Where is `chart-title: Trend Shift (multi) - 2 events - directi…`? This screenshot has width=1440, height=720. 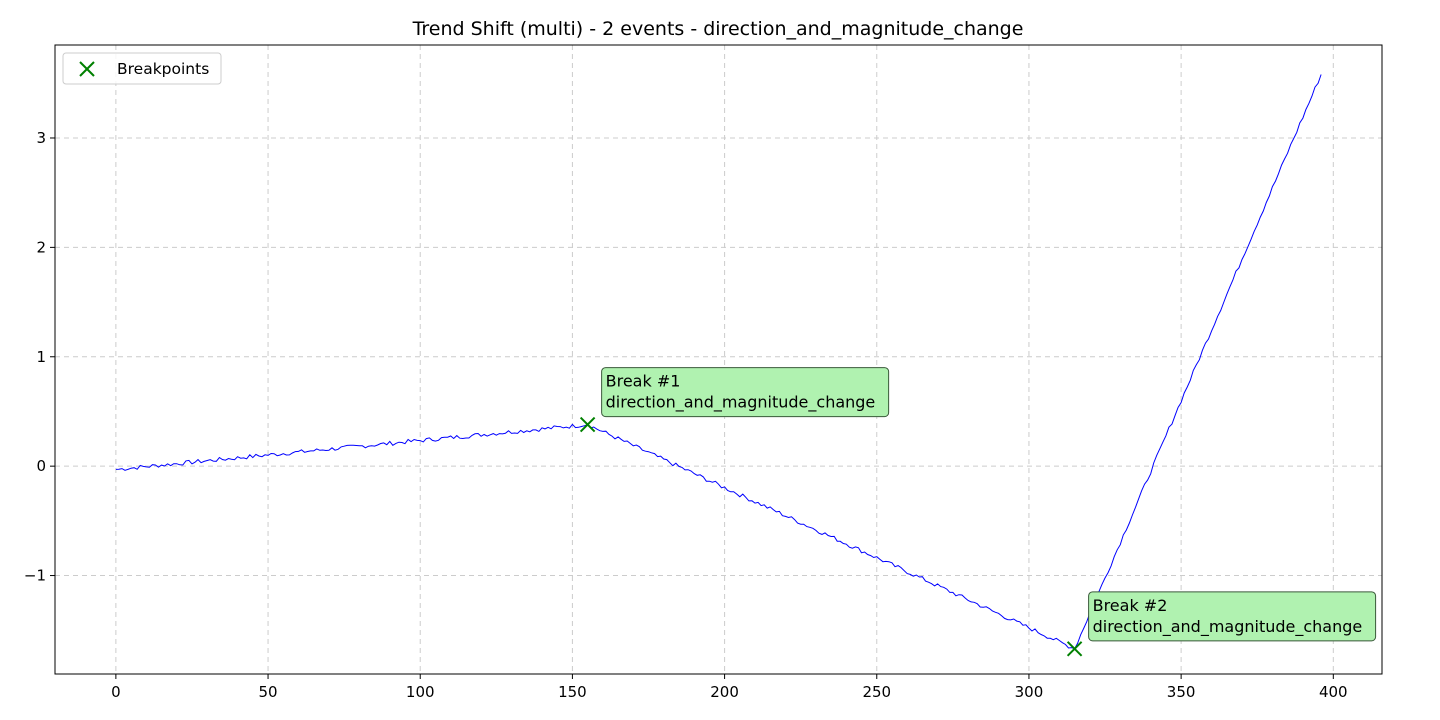 chart-title: Trend Shift (multi) - 2 events - directi… is located at coordinates (718, 29).